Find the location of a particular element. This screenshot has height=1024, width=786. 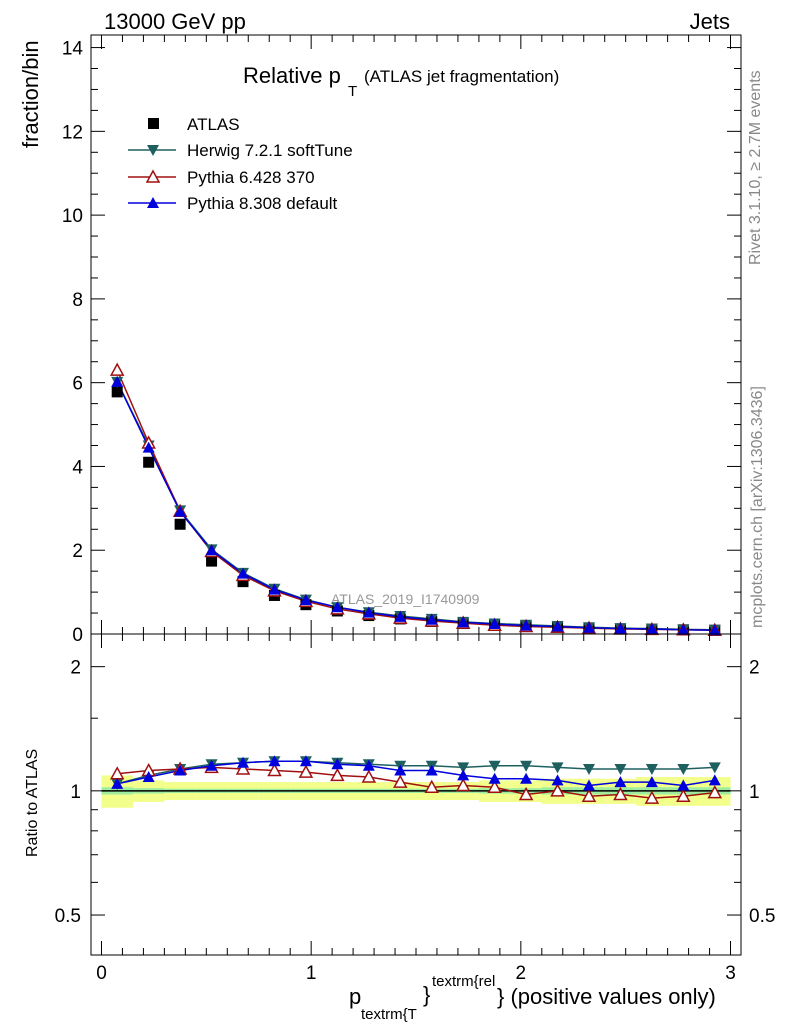

x-tick-label: 3 is located at coordinates (730, 973).